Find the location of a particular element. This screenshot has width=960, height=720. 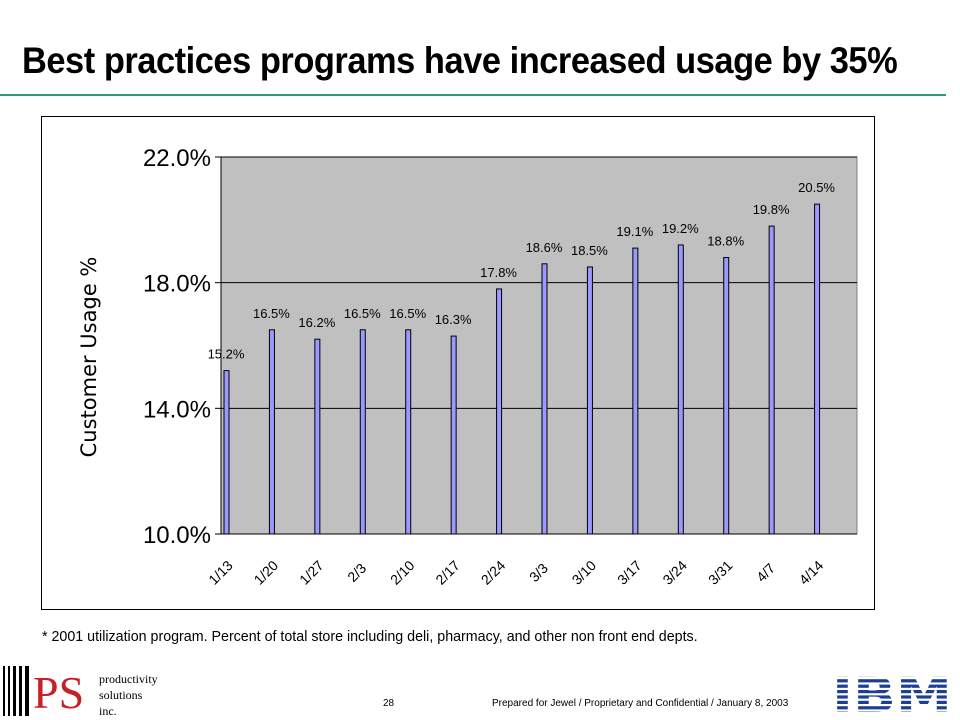

data-label: 20.5% is located at coordinates (816, 187).